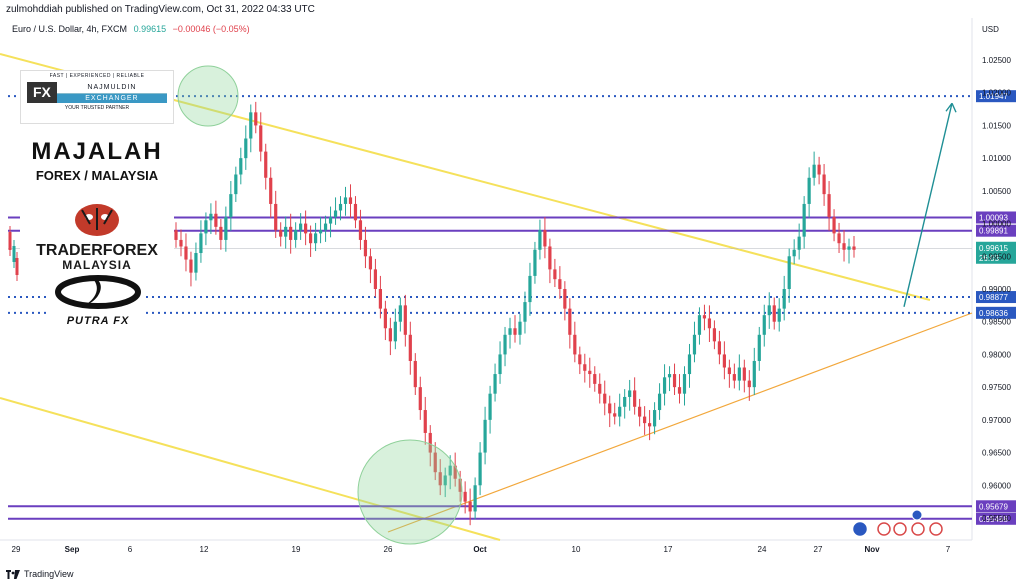 The height and width of the screenshot is (582, 1024). What do you see at coordinates (70, 29) in the screenshot?
I see `symbol-name: Euro / U.S. Dollar, 4h, FXCM` at bounding box center [70, 29].